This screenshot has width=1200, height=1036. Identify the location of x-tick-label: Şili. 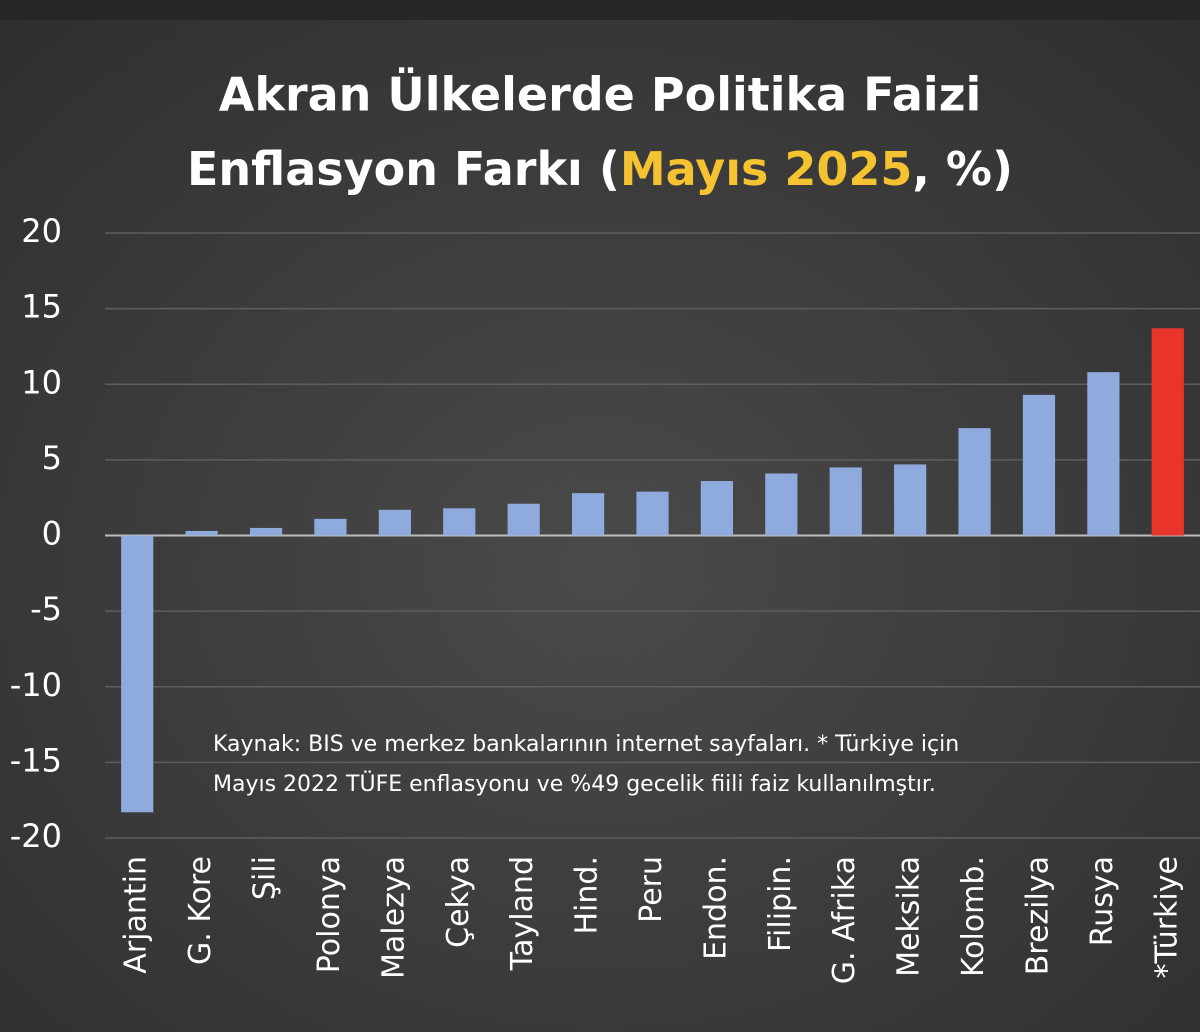
(265, 878).